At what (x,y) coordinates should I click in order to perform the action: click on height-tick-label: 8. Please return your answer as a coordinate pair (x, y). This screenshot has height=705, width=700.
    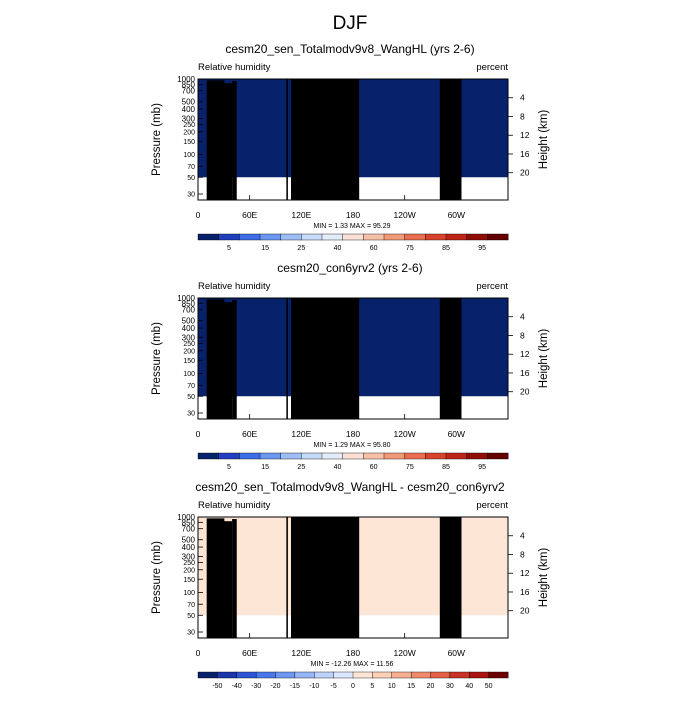
    Looking at the image, I should click on (522, 116).